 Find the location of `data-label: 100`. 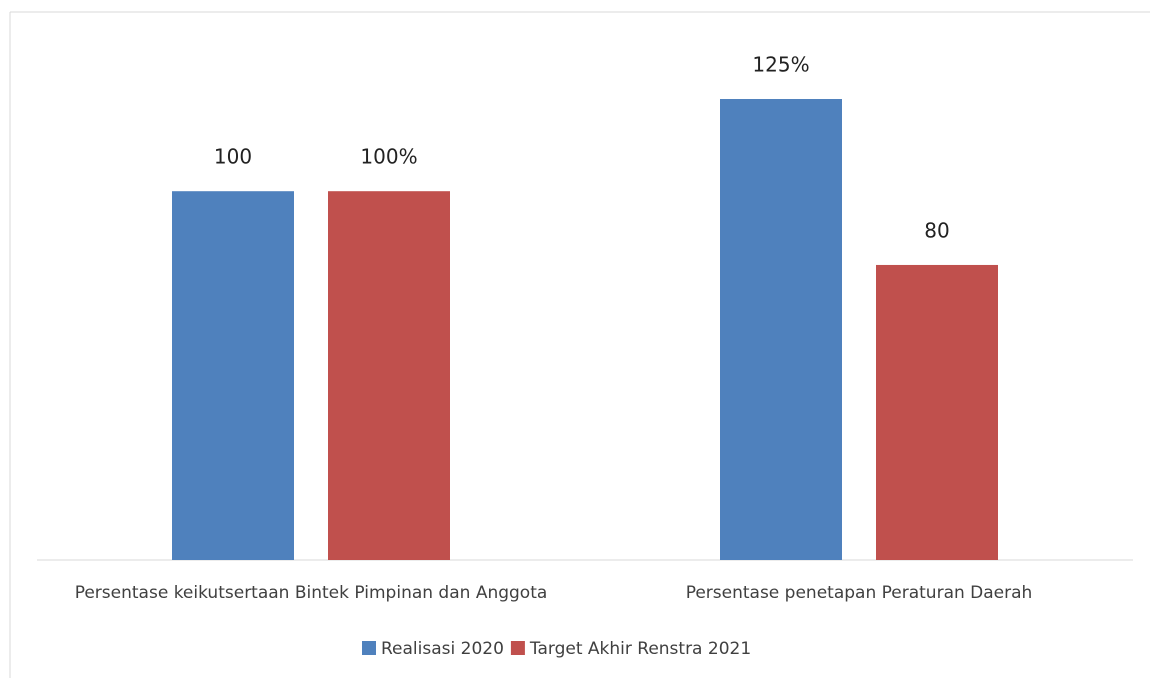

data-label: 100 is located at coordinates (233, 157).